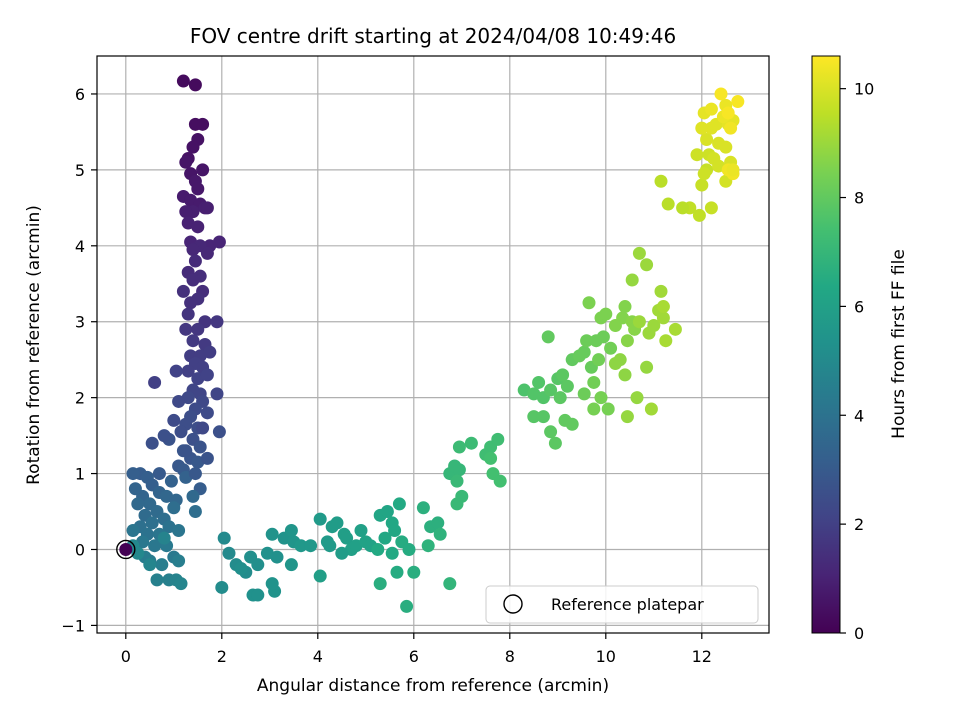  What do you see at coordinates (627, 604) in the screenshot?
I see `legend-label: Reference platepar` at bounding box center [627, 604].